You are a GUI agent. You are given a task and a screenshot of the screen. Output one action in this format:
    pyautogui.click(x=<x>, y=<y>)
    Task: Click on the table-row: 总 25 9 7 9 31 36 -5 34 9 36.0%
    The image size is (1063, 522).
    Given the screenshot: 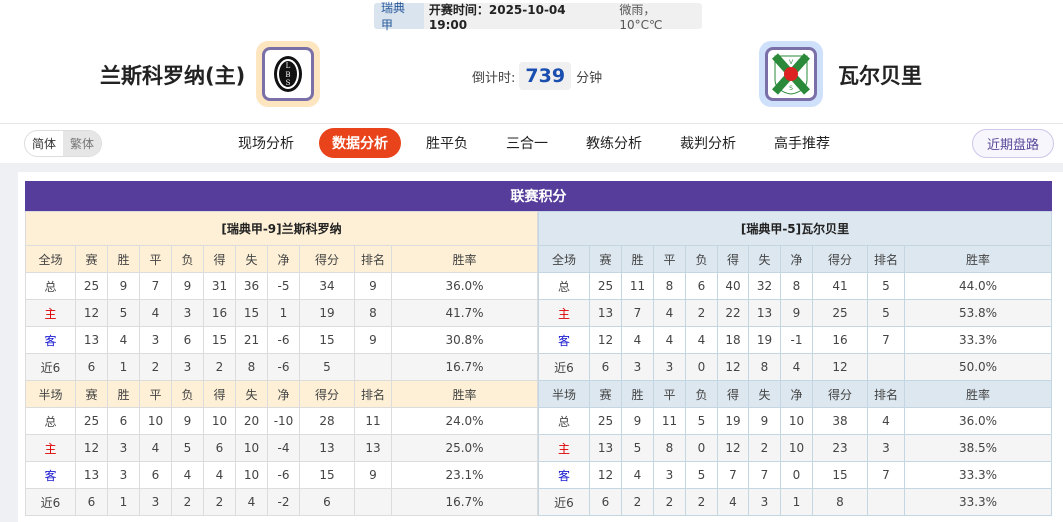 What is the action you would take?
    pyautogui.click(x=281, y=286)
    